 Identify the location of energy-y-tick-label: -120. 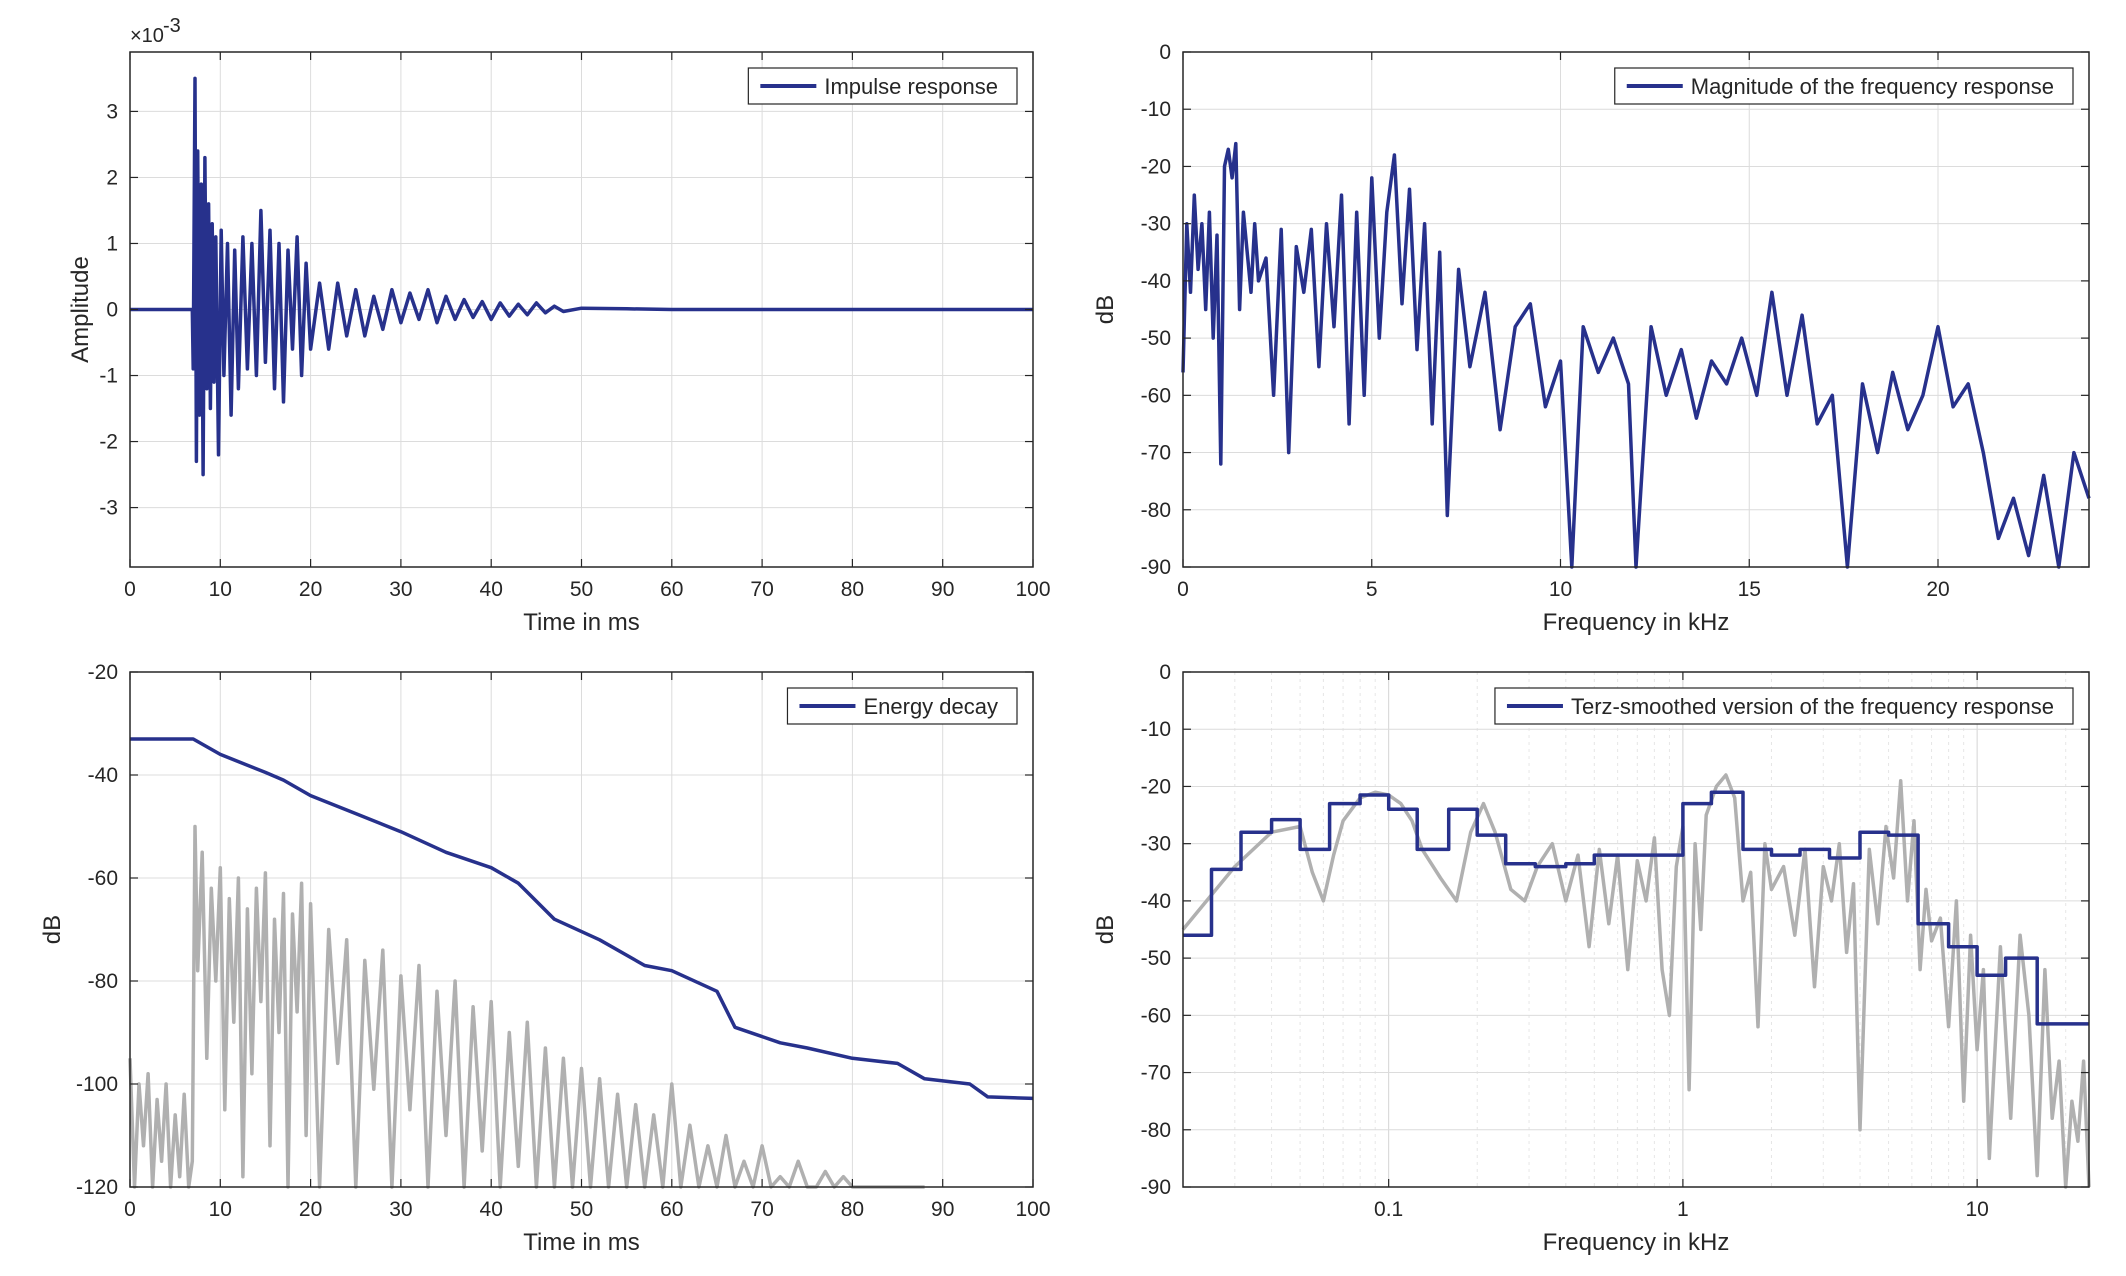
(97, 1187).